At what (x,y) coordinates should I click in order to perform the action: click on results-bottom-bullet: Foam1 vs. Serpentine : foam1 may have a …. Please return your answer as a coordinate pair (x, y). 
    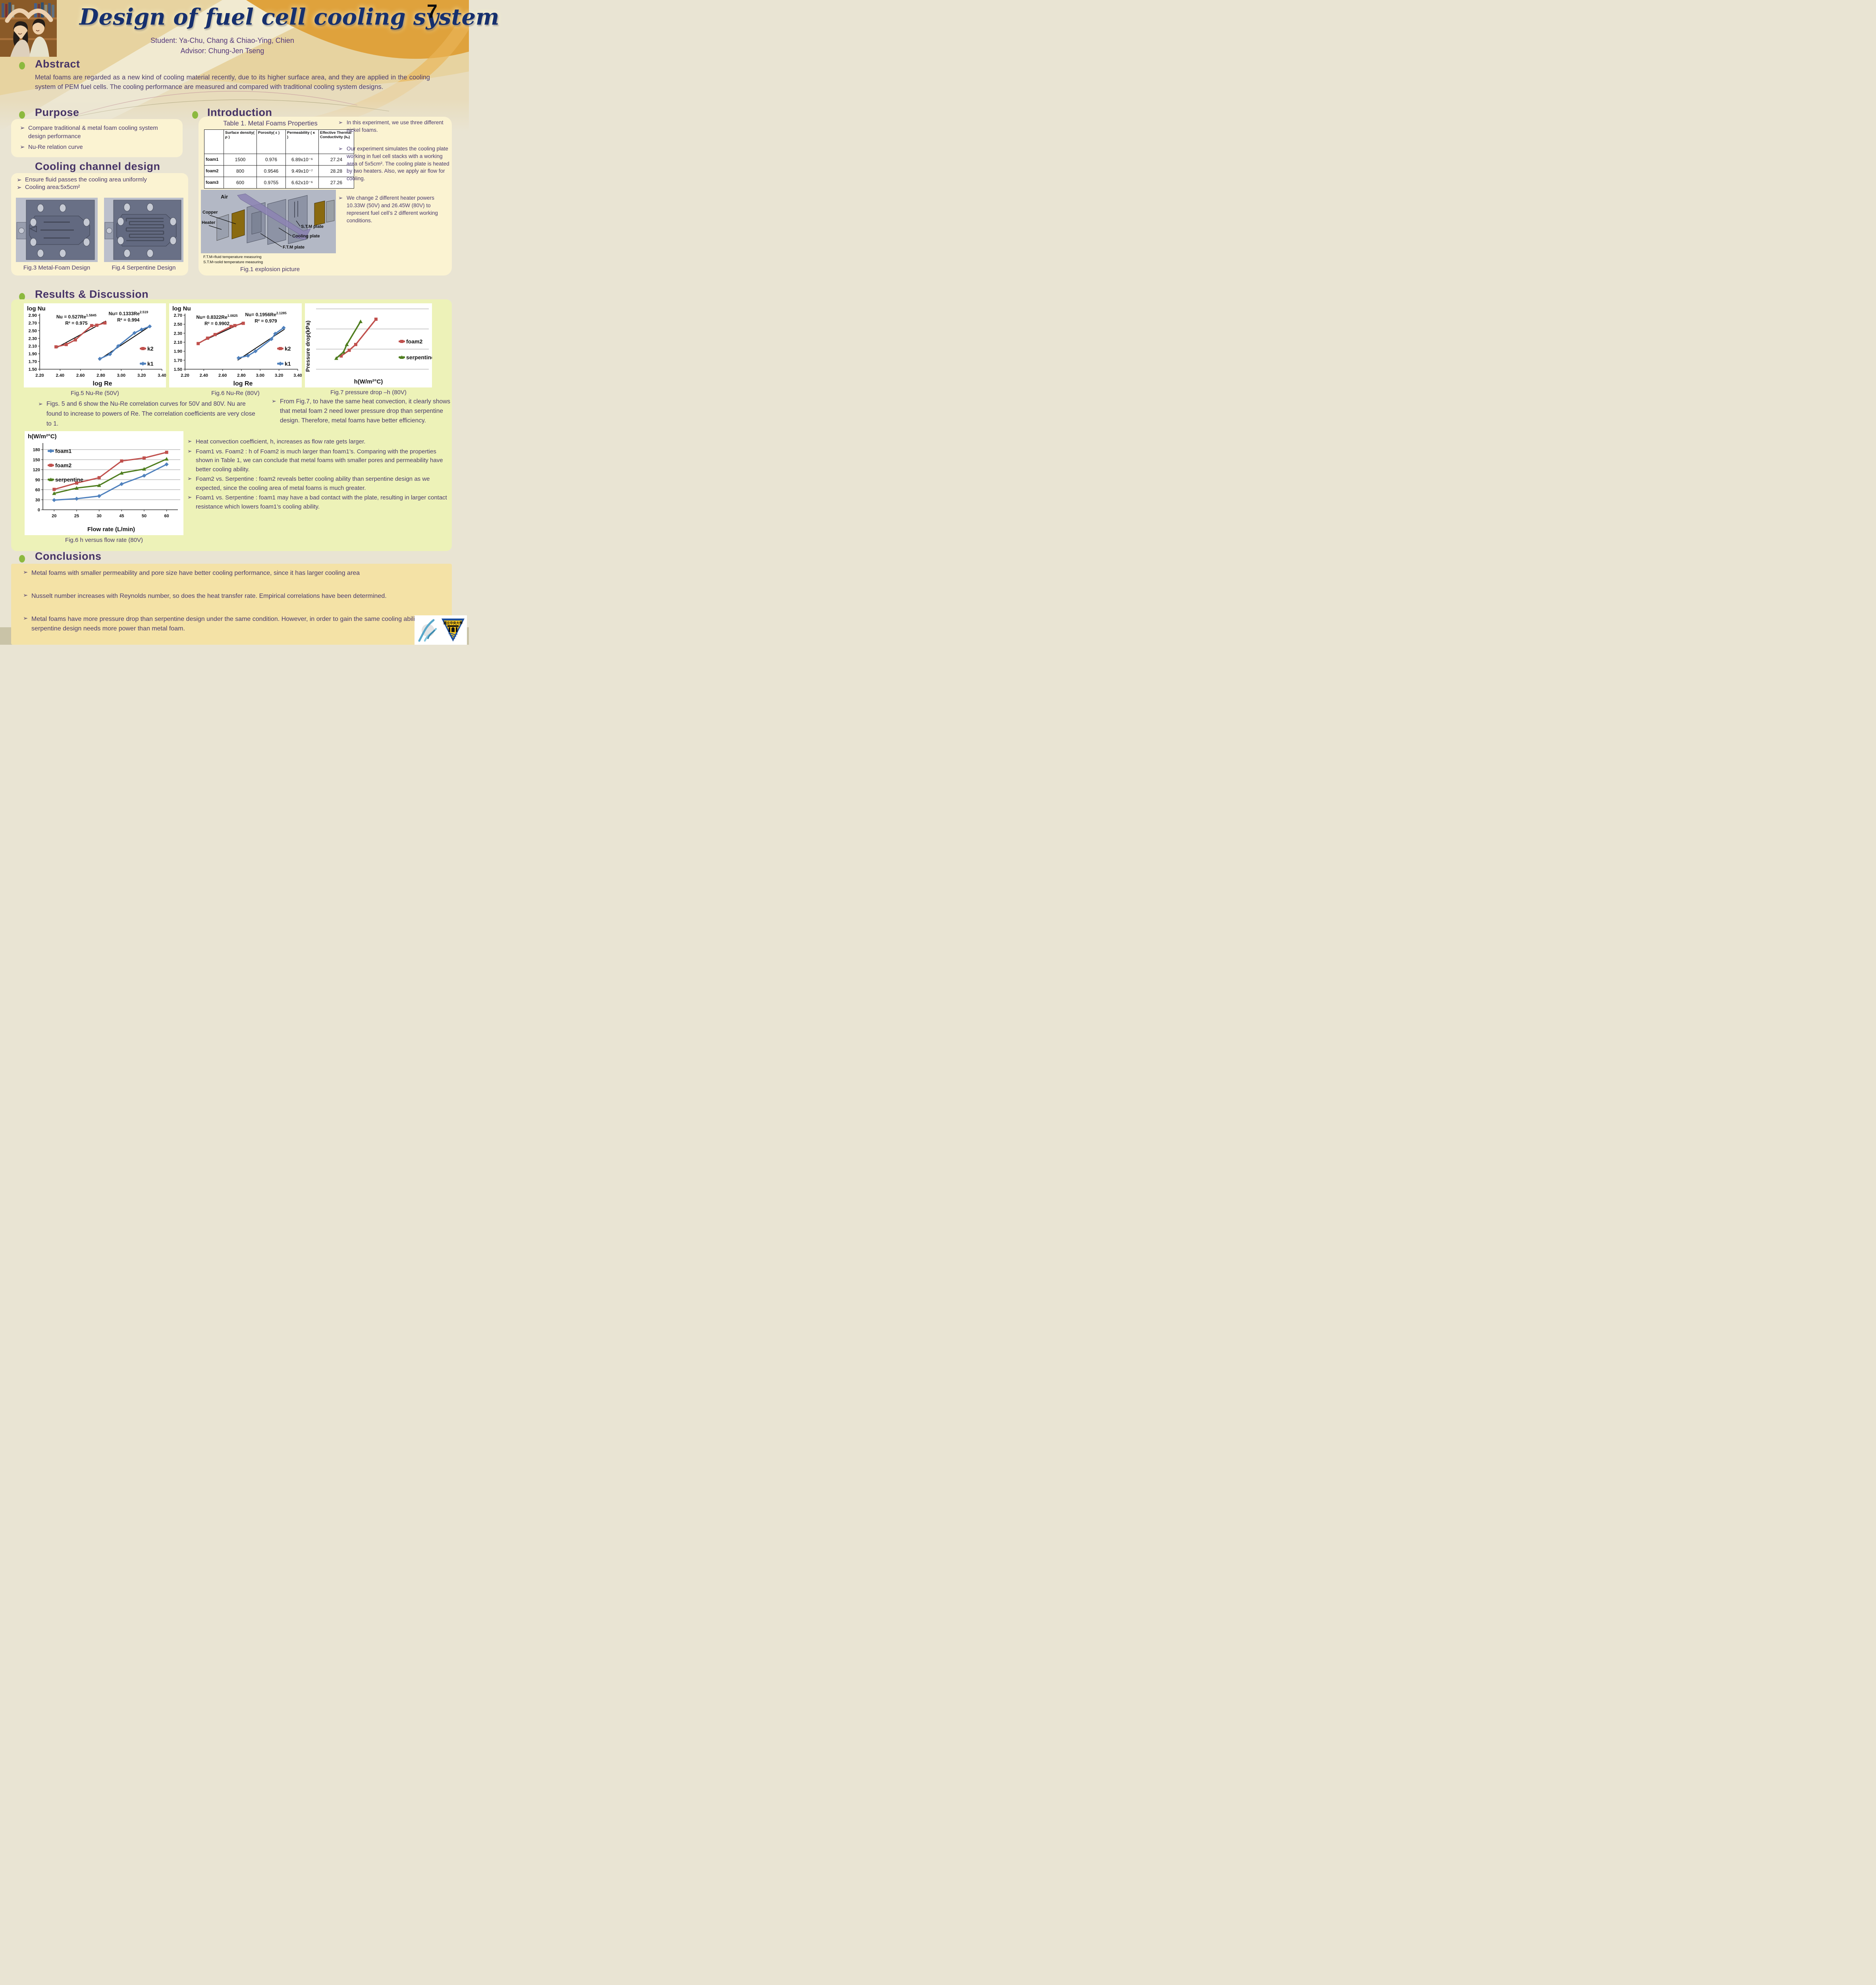
    Looking at the image, I should click on (317, 502).